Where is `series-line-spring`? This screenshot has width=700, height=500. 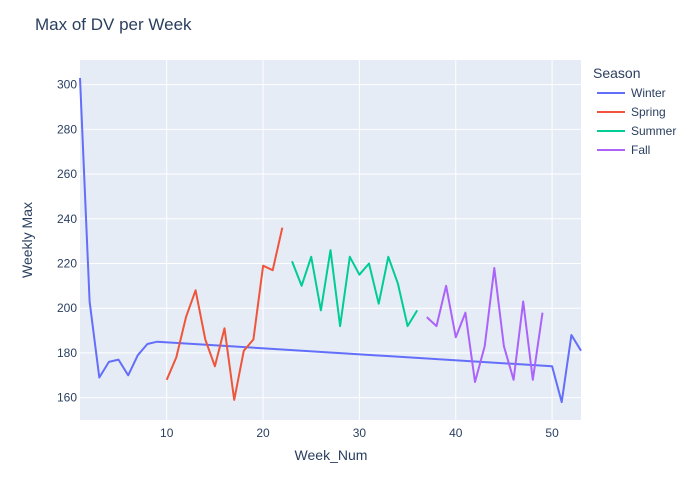
series-line-spring is located at coordinates (224, 314).